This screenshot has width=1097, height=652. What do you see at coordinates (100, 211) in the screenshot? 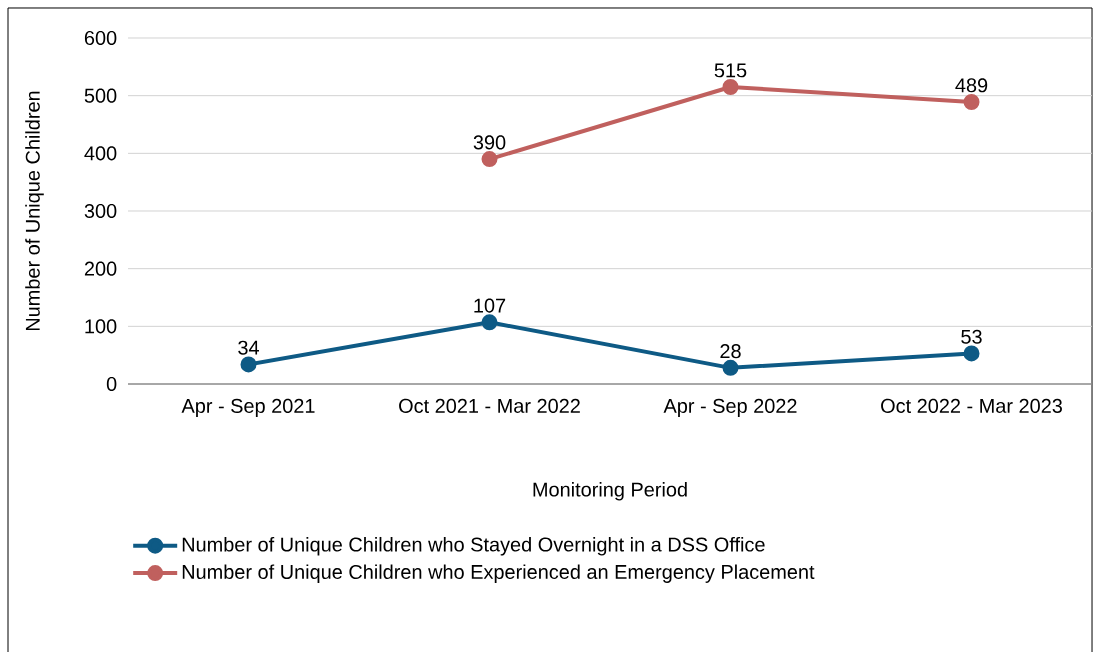
I see `y-tick-label: 300` at bounding box center [100, 211].